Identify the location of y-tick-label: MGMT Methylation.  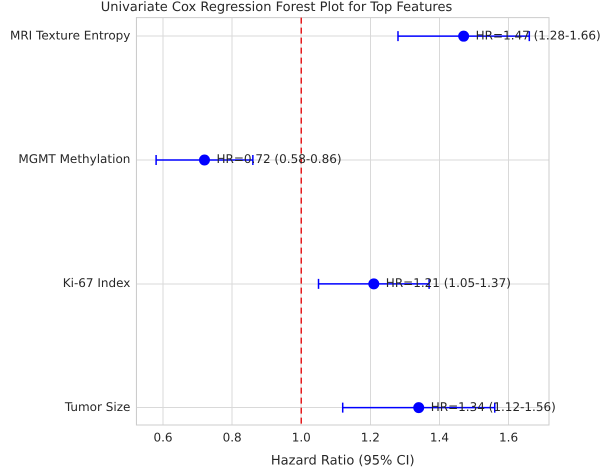
(74, 159).